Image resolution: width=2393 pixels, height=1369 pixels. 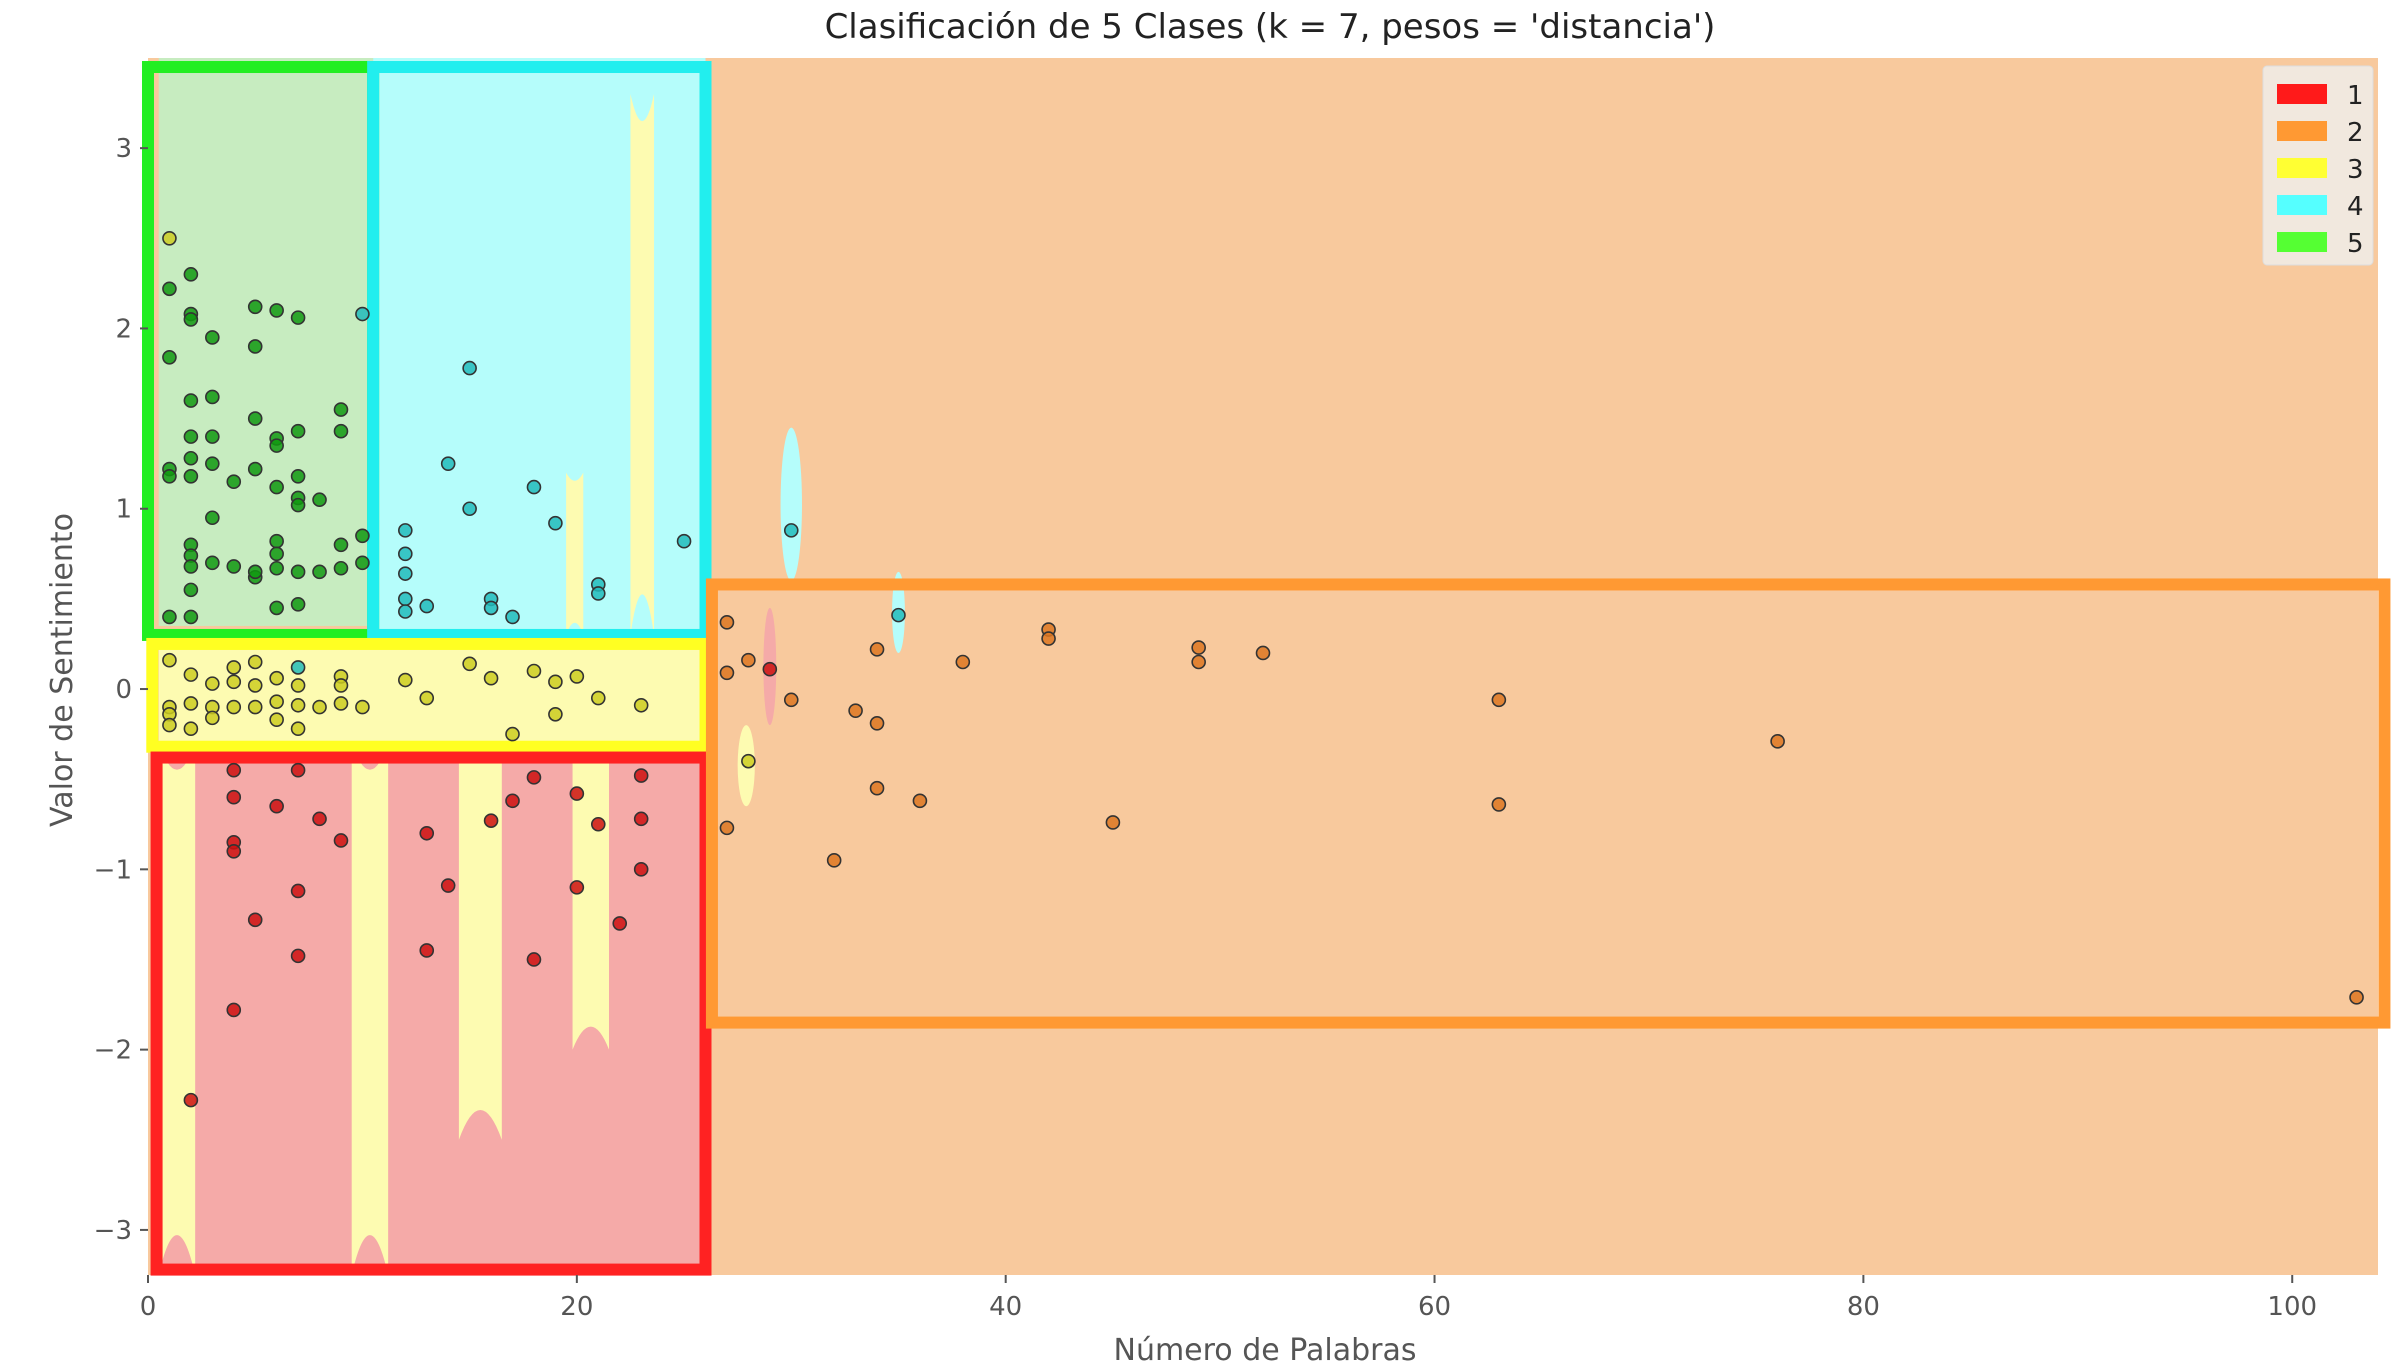 What do you see at coordinates (113, 870) in the screenshot?
I see `y-tick-label: −1` at bounding box center [113, 870].